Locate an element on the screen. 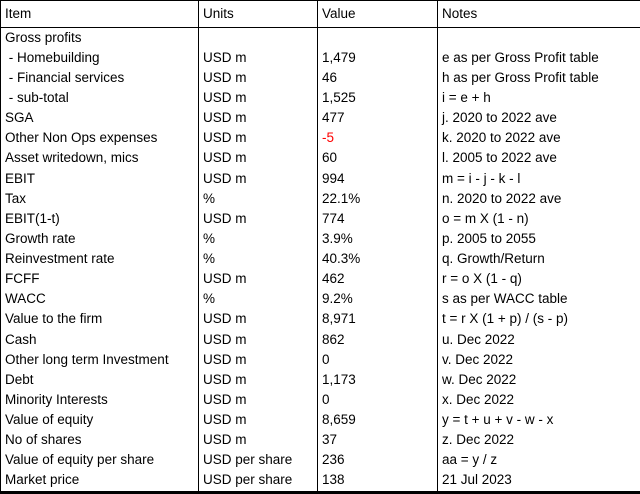  cell-notes: i = e + h is located at coordinates (538, 98).